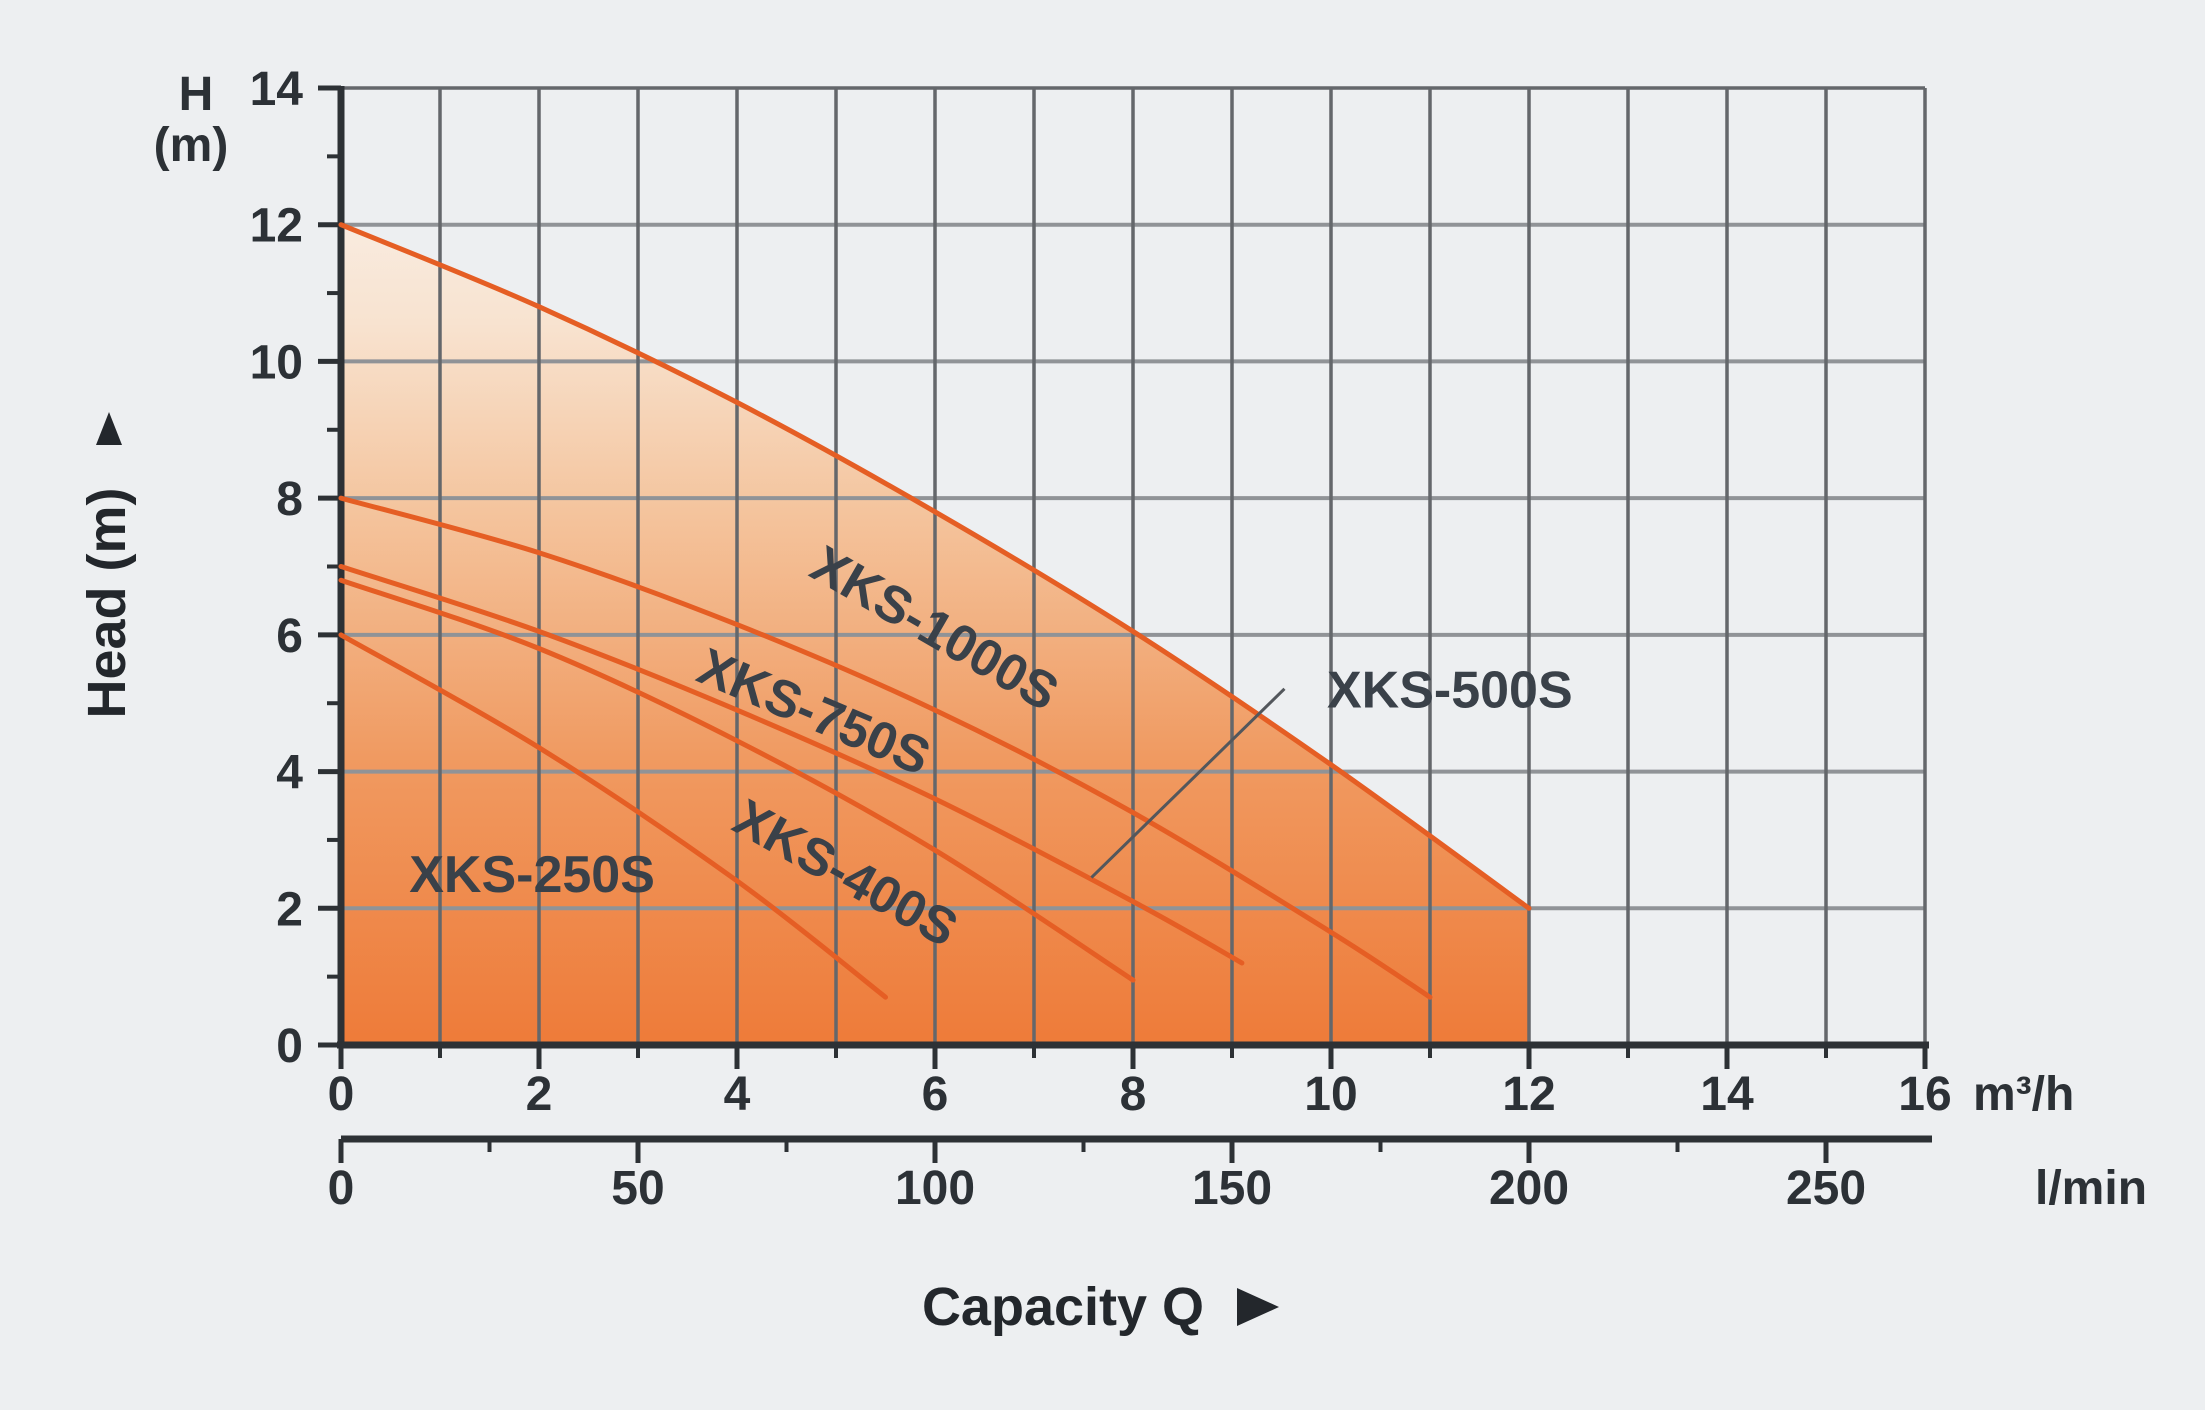  I want to click on y-tick-label-14: 14, so click(277, 89).